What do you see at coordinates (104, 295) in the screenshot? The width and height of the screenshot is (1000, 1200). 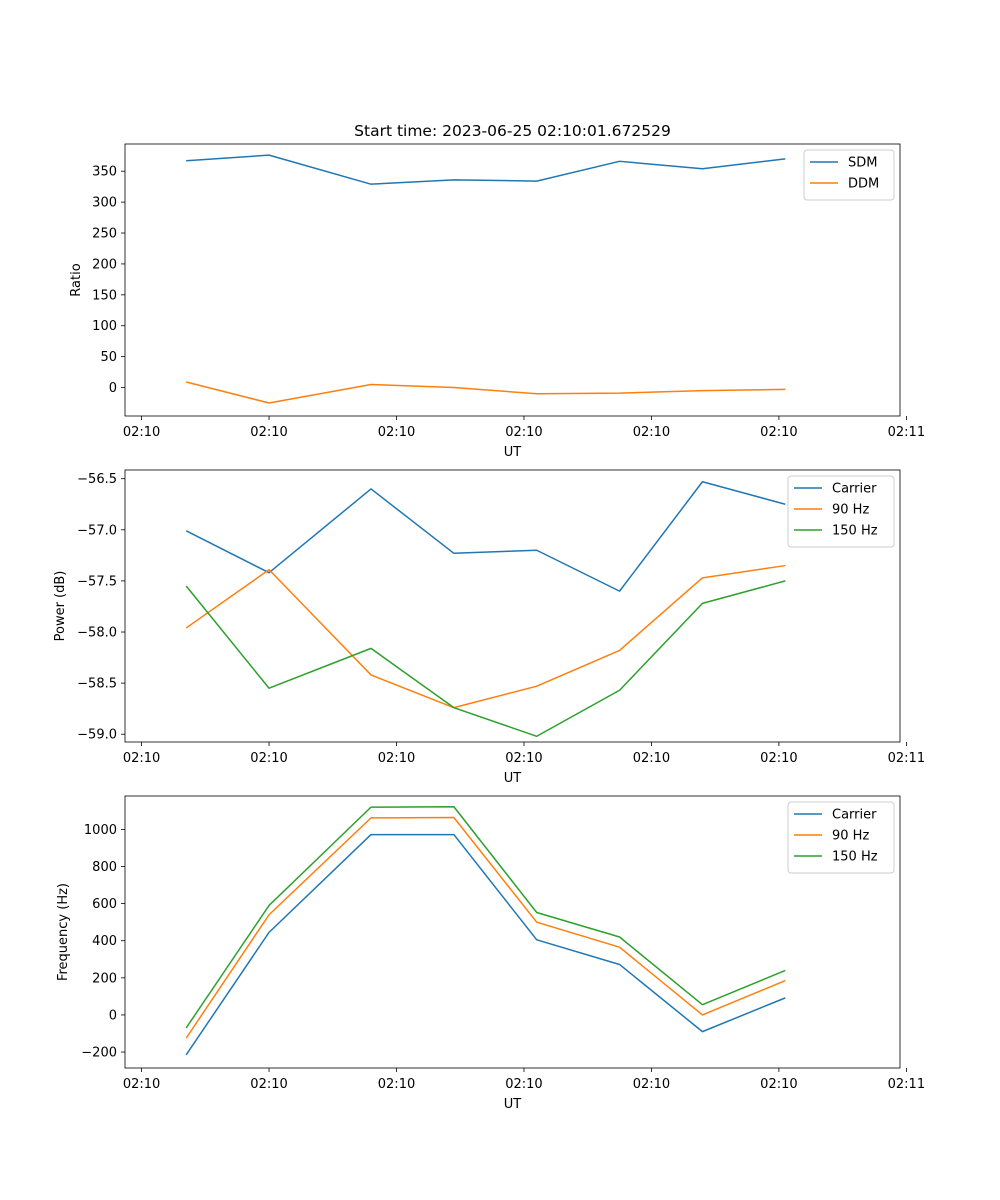 I see `y-tick-label: 150` at bounding box center [104, 295].